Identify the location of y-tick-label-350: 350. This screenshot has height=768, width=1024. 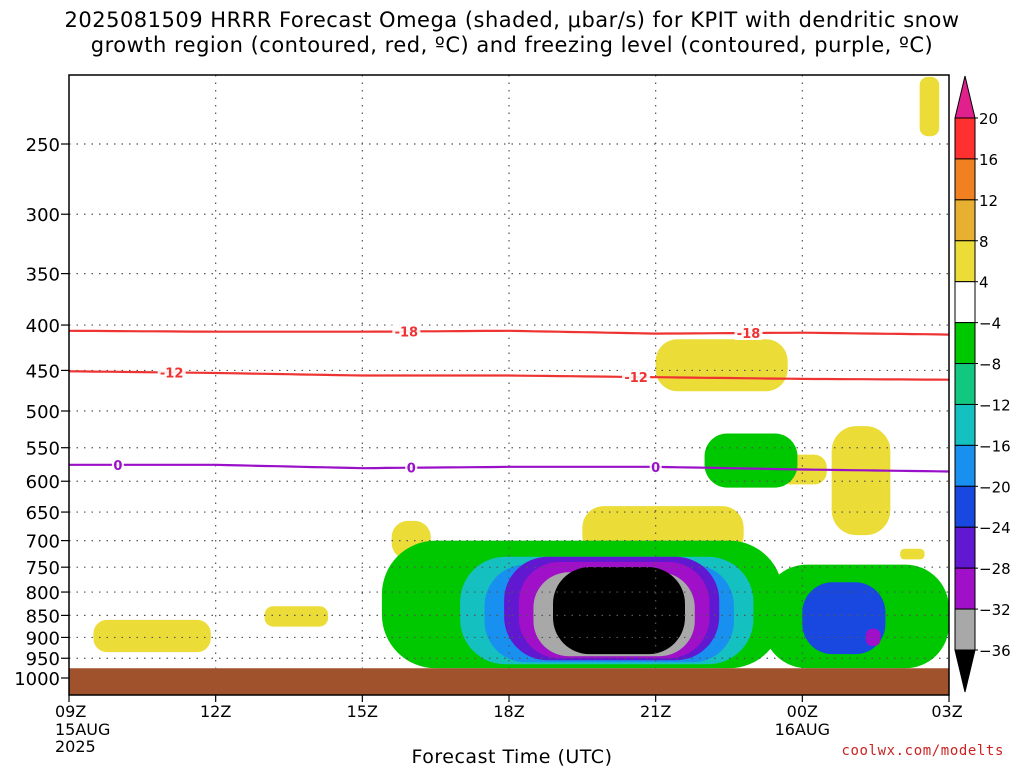
(43, 275).